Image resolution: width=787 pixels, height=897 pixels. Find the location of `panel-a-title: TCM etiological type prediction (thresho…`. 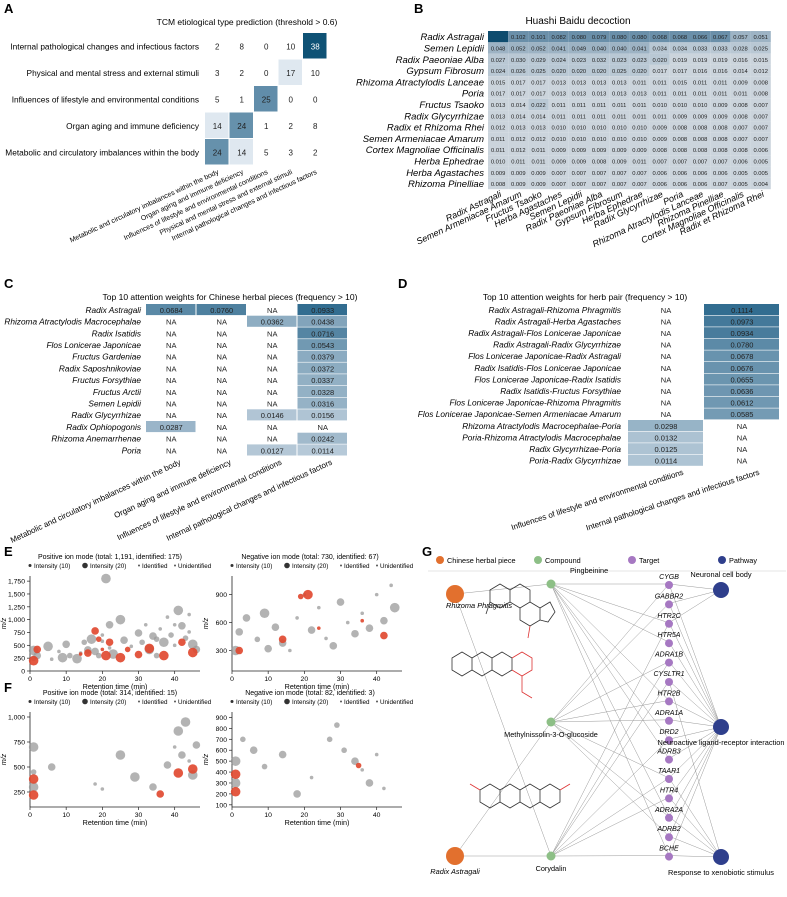

panel-a-title: TCM etiological type prediction (thresho… is located at coordinates (247, 22).